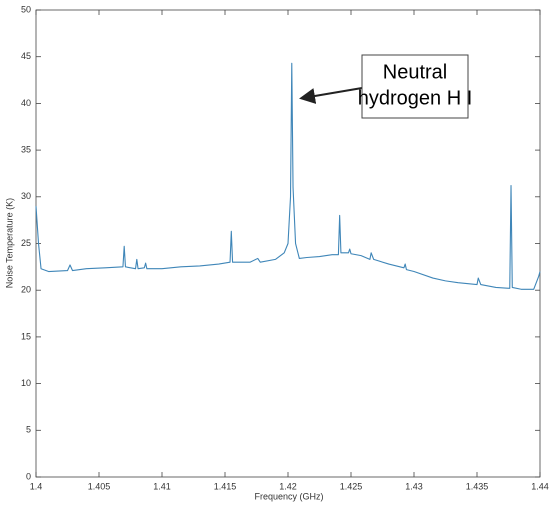 This screenshot has height=508, width=550. I want to click on y-axis-label: Noise Temperature (K), so click(9, 243).